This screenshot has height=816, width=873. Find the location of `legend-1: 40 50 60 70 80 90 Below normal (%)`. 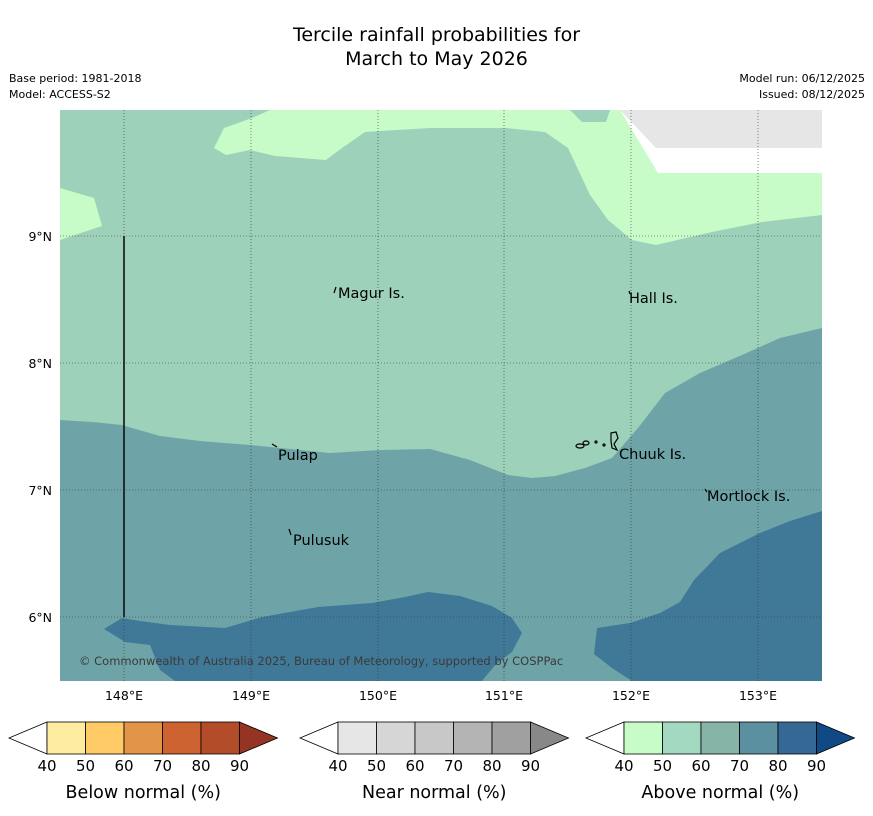

legend-1: 40 50 60 70 80 90 Below normal (%) is located at coordinates (143, 762).